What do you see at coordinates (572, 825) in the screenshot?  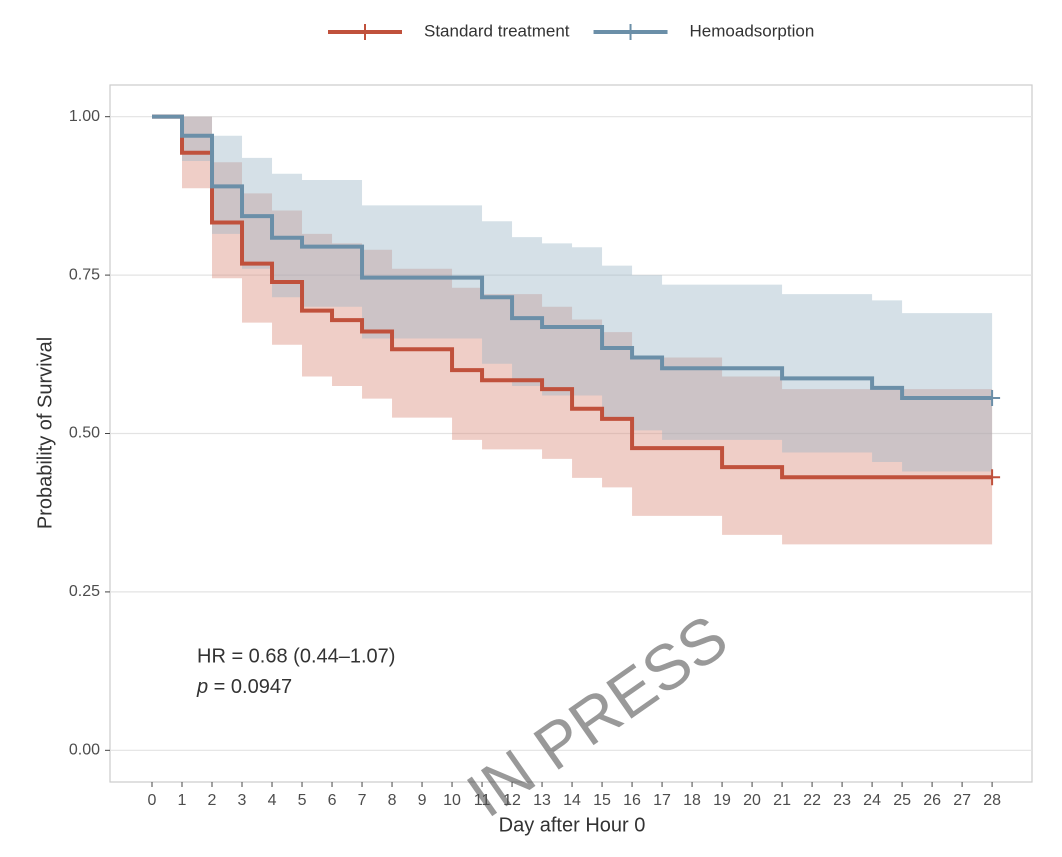 I see `x-axis-label: Day after Hour 0` at bounding box center [572, 825].